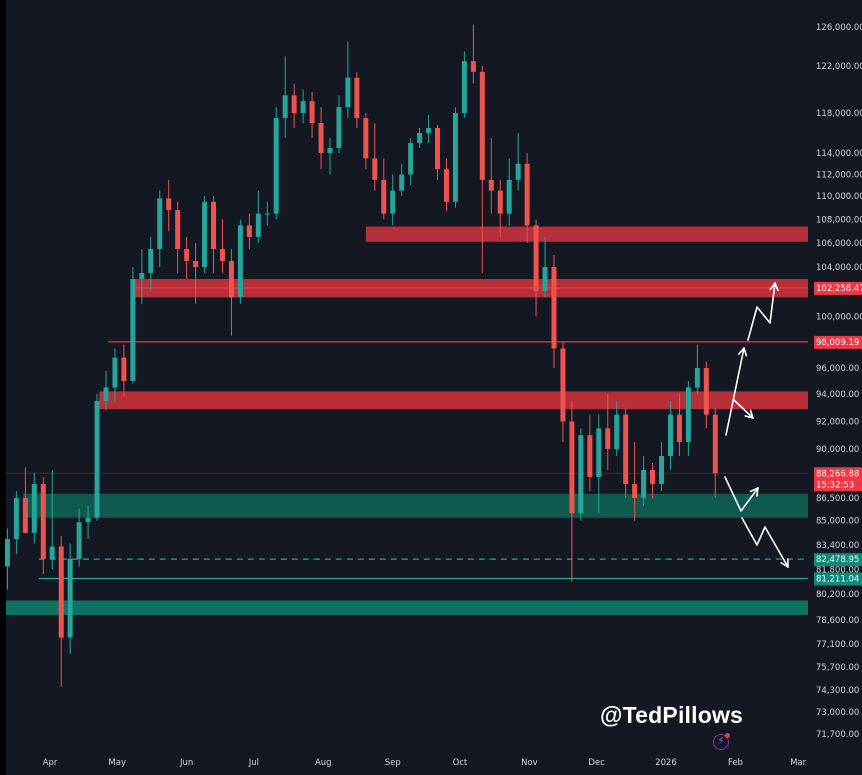  What do you see at coordinates (838, 288) in the screenshot?
I see `level-badge-bg` at bounding box center [838, 288].